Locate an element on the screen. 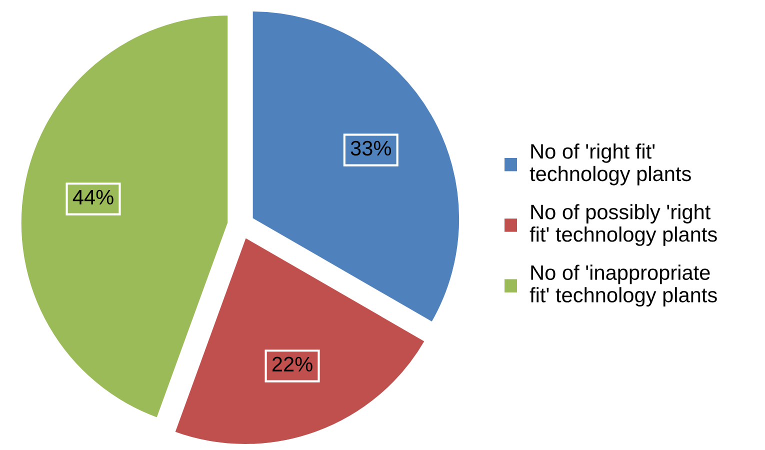 The height and width of the screenshot is (450, 765). data-label: 33% is located at coordinates (370, 148).